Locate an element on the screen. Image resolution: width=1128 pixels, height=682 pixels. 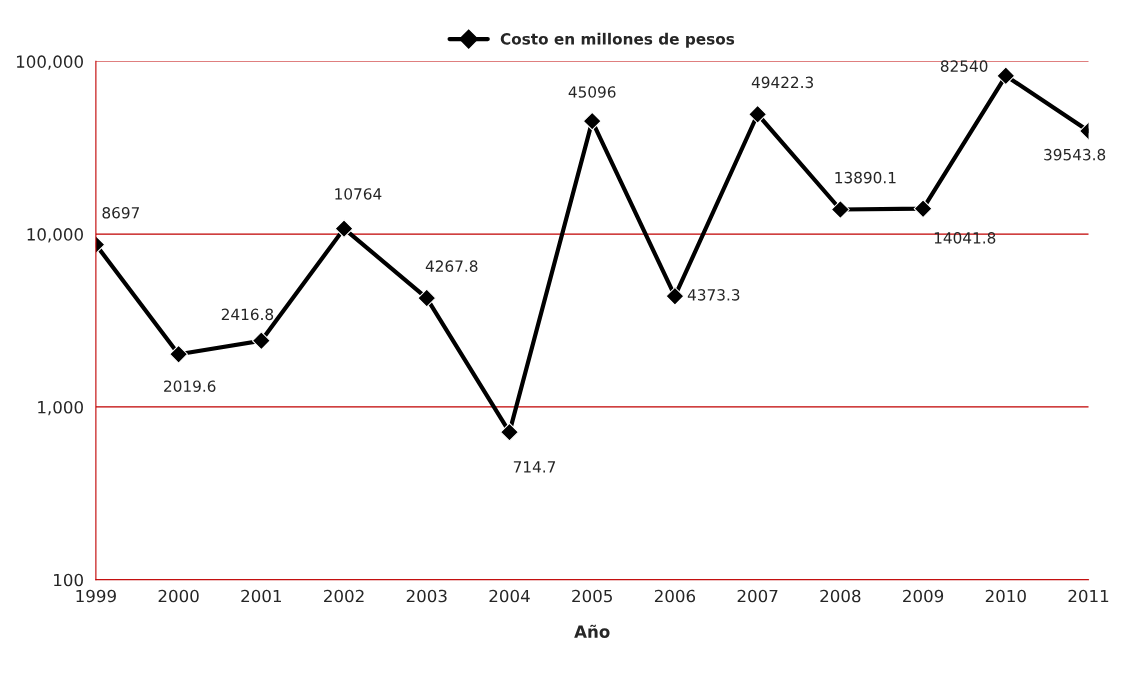
data-label: 2416.8 is located at coordinates (247, 314).